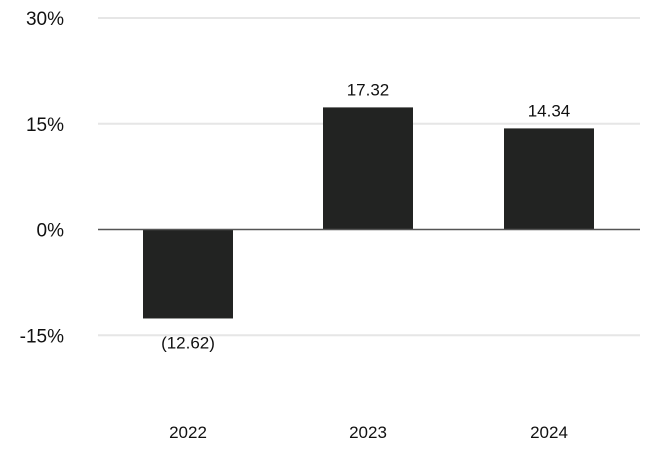 Image resolution: width=660 pixels, height=460 pixels. Describe the element at coordinates (549, 110) in the screenshot. I see `data-label-2024: 14.34` at that location.